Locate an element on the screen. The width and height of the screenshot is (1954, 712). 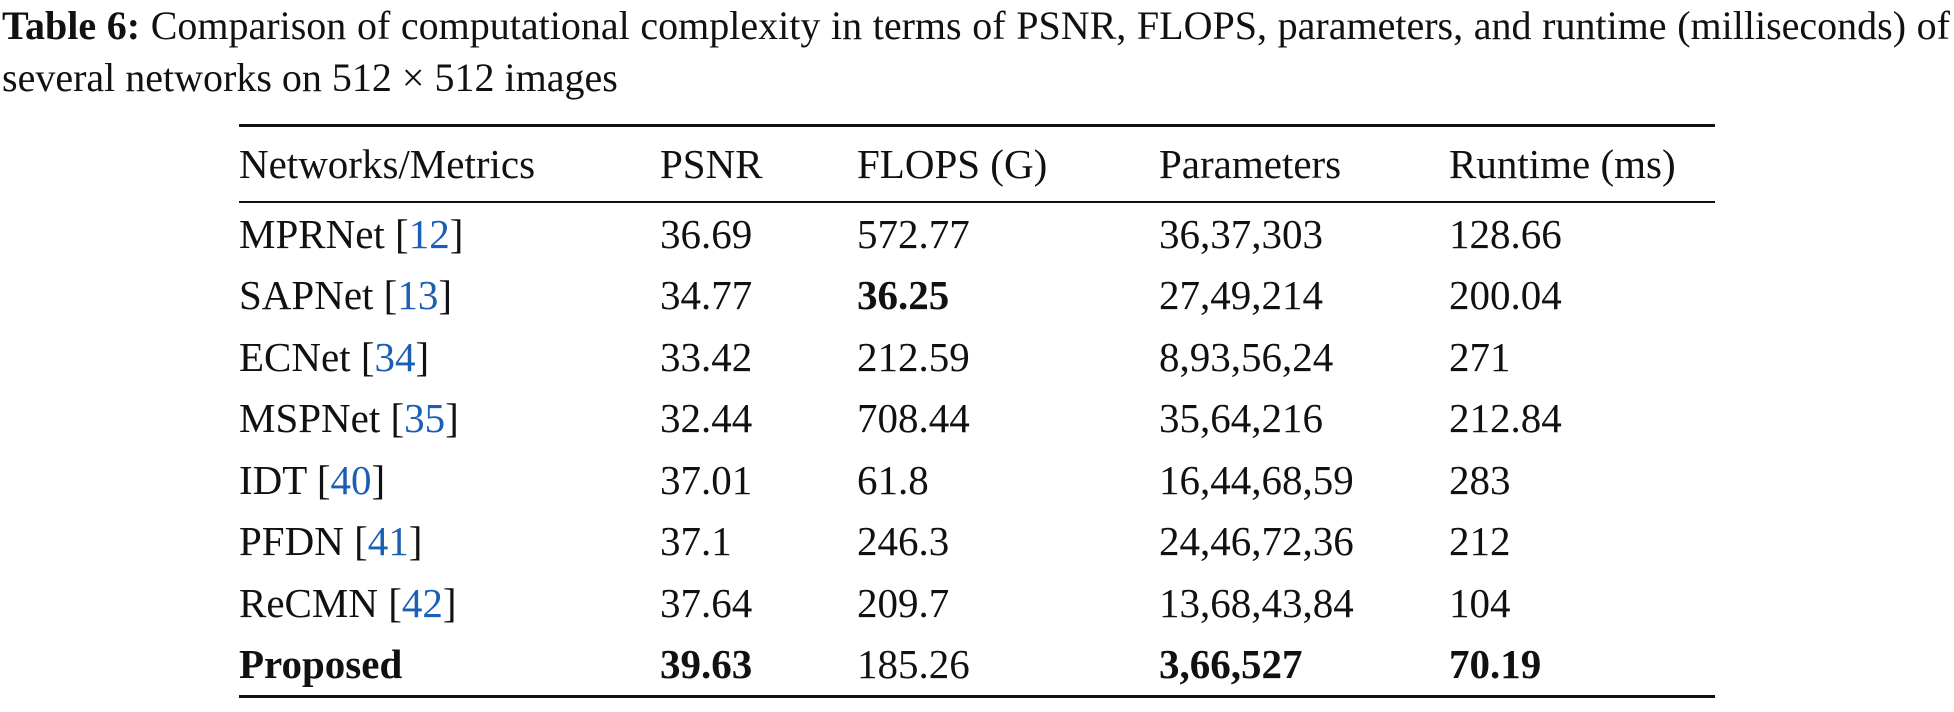
network-name: Proposed is located at coordinates (321, 664).